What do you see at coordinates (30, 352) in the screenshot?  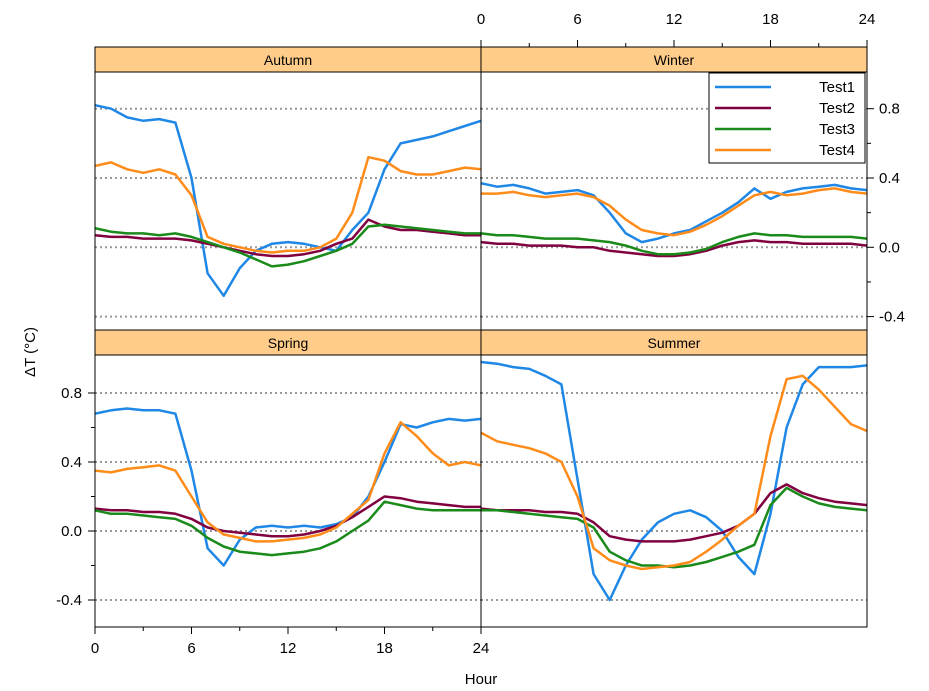 I see `y-axis-title: ΔT (°C)` at bounding box center [30, 352].